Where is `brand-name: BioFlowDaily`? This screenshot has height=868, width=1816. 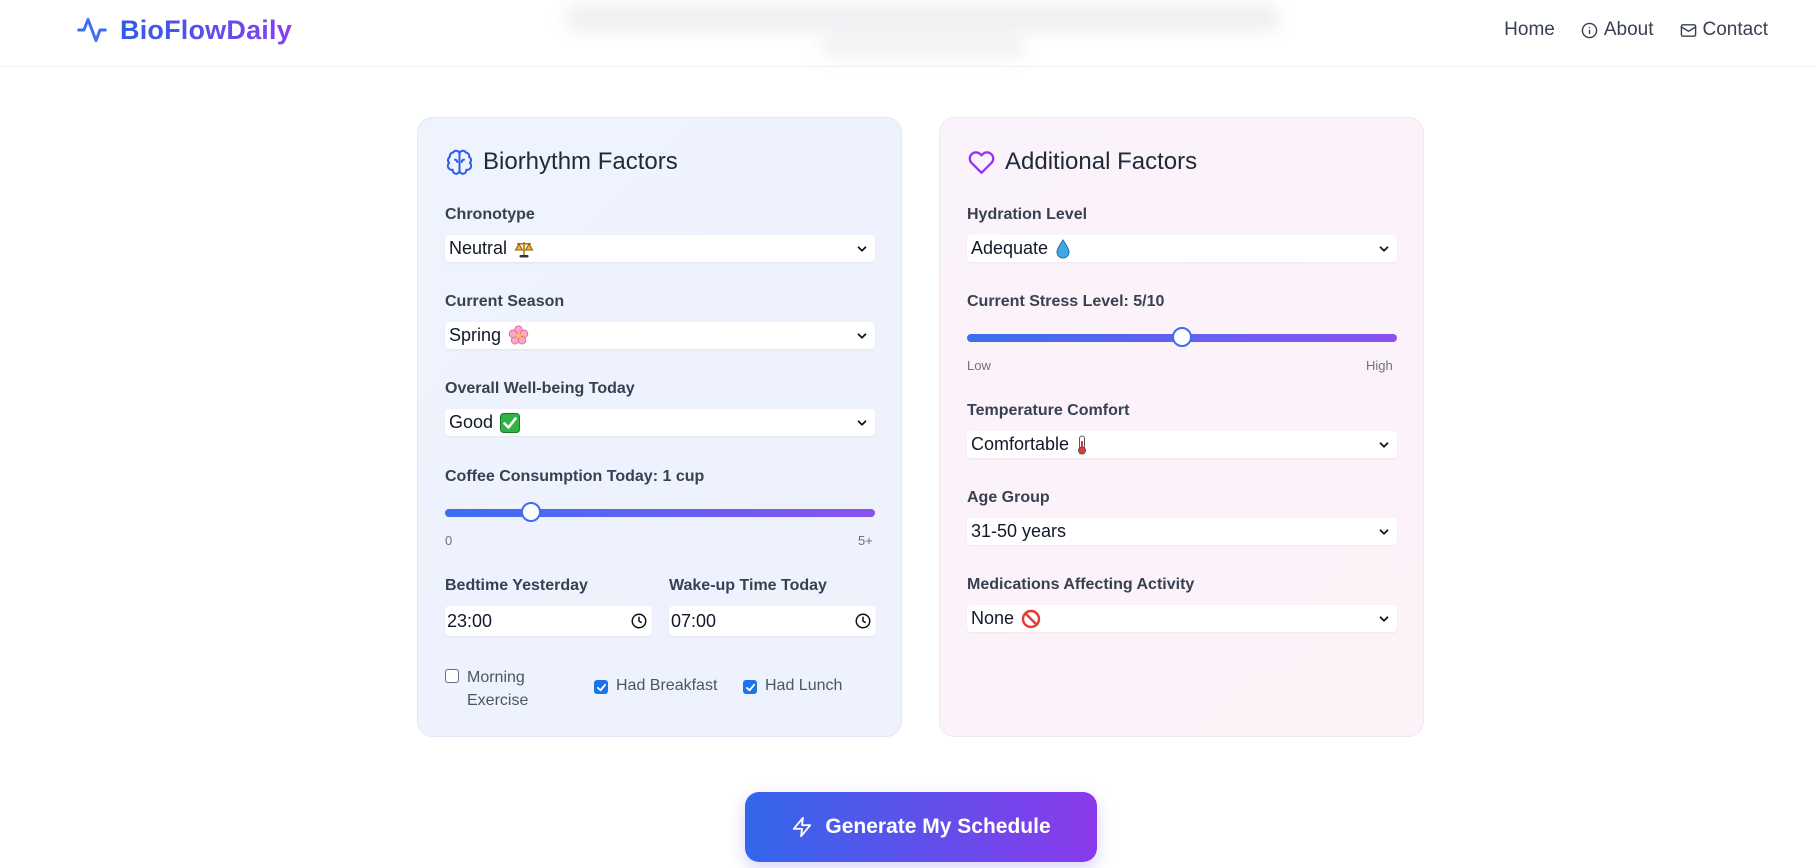
brand-name: BioFlowDaily is located at coordinates (206, 29).